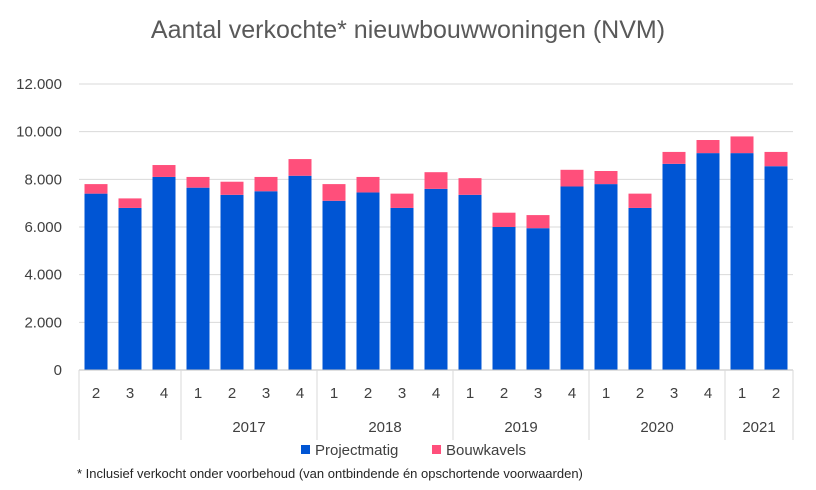 Image resolution: width=816 pixels, height=490 pixels. Describe the element at coordinates (43, 179) in the screenshot. I see `y-tick-label: 8.000` at that location.